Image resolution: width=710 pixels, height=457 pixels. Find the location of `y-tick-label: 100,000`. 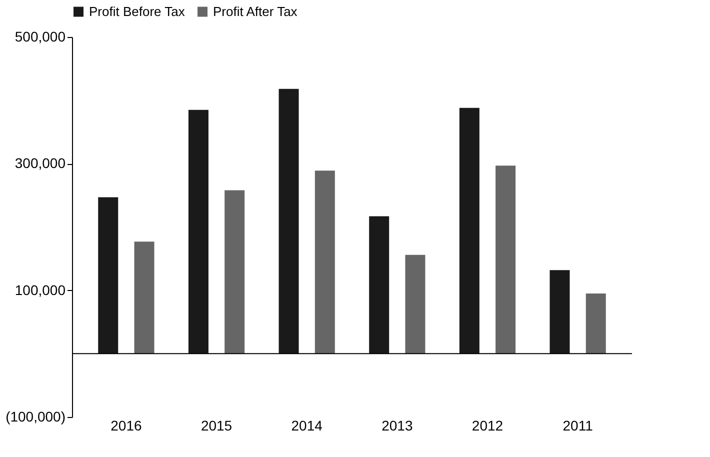

y-tick-label: 100,000 is located at coordinates (40, 290).